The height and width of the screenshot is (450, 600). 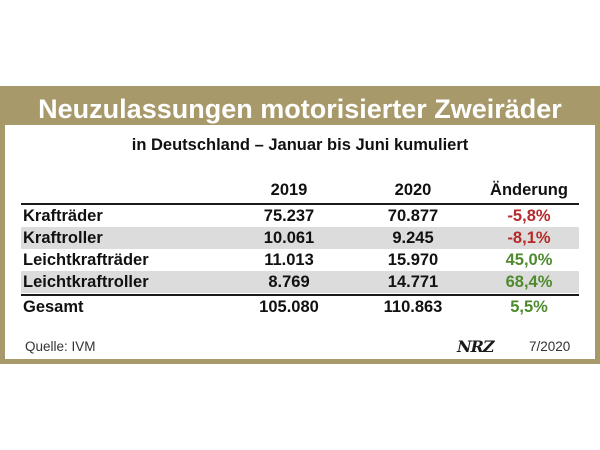 What do you see at coordinates (289, 216) in the screenshot?
I see `cell-2019: 75.237` at bounding box center [289, 216].